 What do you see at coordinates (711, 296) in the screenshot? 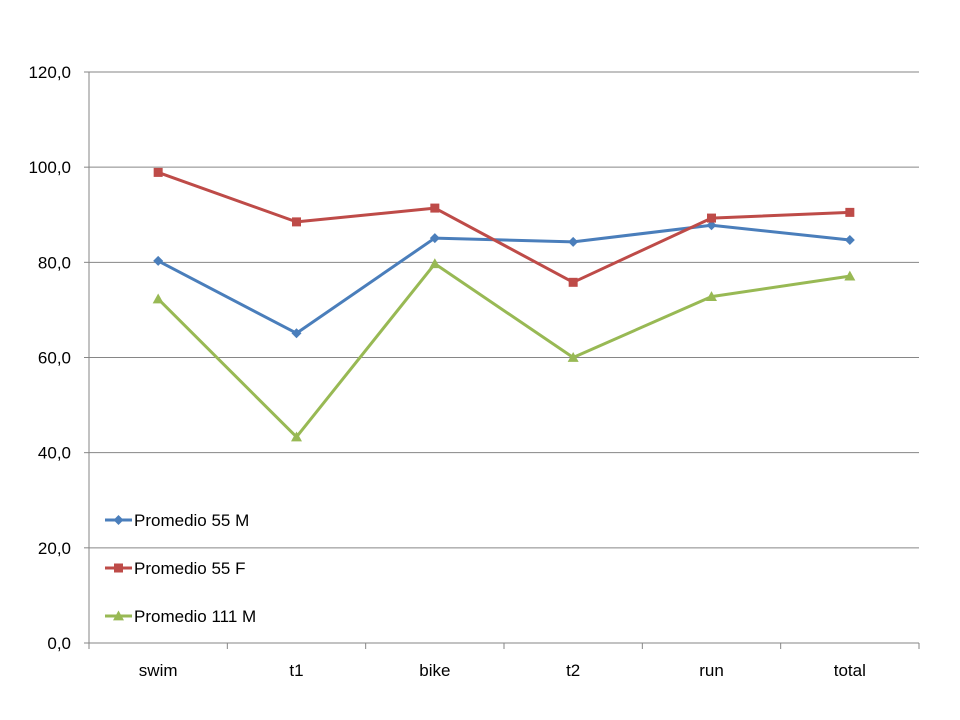
I see `data-point-2-run` at bounding box center [711, 296].